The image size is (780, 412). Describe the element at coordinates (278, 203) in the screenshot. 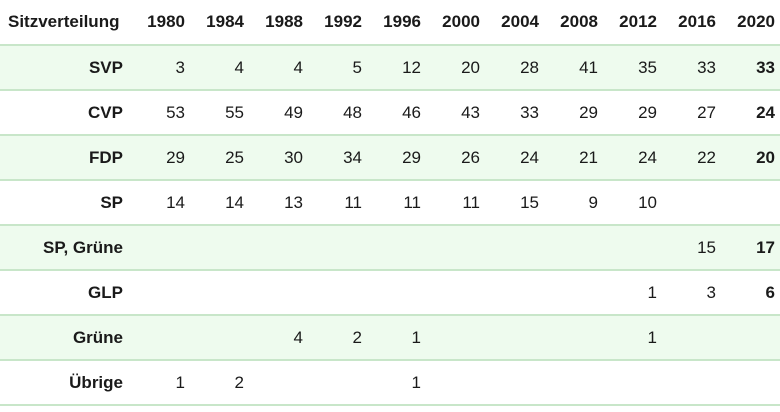

I see `seat-count-cell: 13` at that location.